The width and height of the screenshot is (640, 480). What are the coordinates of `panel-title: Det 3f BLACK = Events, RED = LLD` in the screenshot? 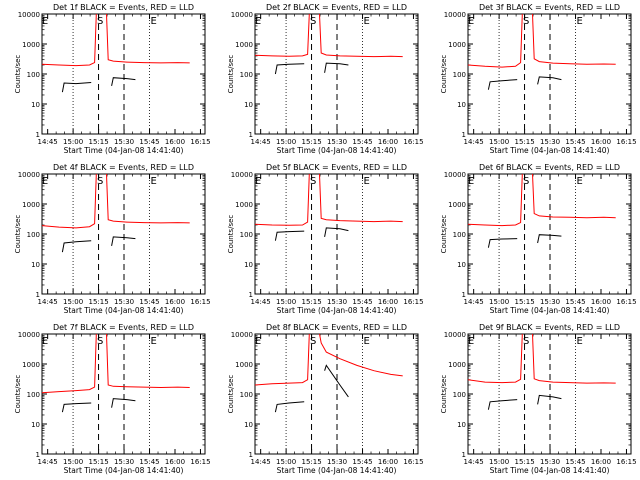 It's located at (549, 7).